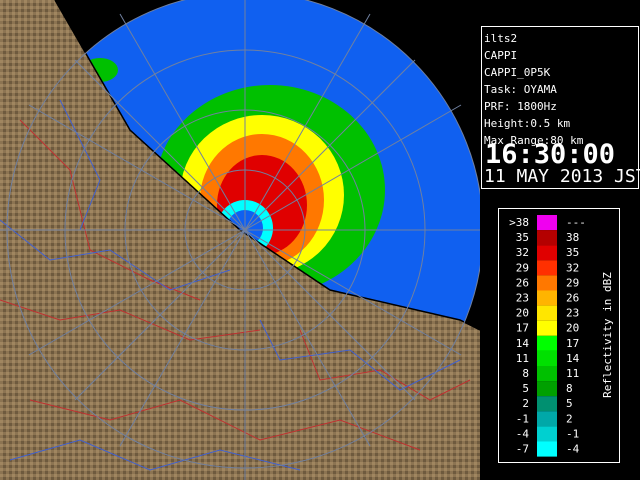 The height and width of the screenshot is (480, 640). Describe the element at coordinates (523, 433) in the screenshot. I see `legend-low: -4` at that location.